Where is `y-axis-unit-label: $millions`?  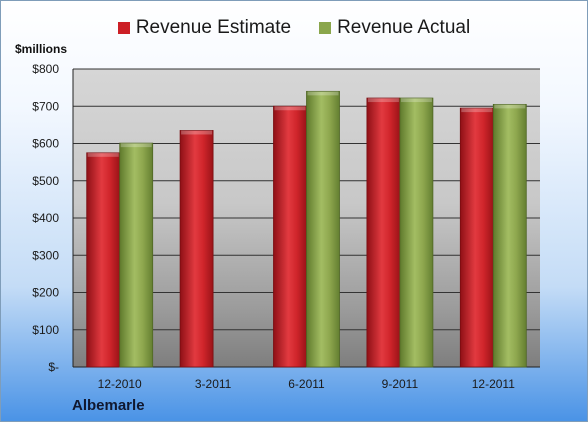 y-axis-unit-label: $millions is located at coordinates (41, 49).